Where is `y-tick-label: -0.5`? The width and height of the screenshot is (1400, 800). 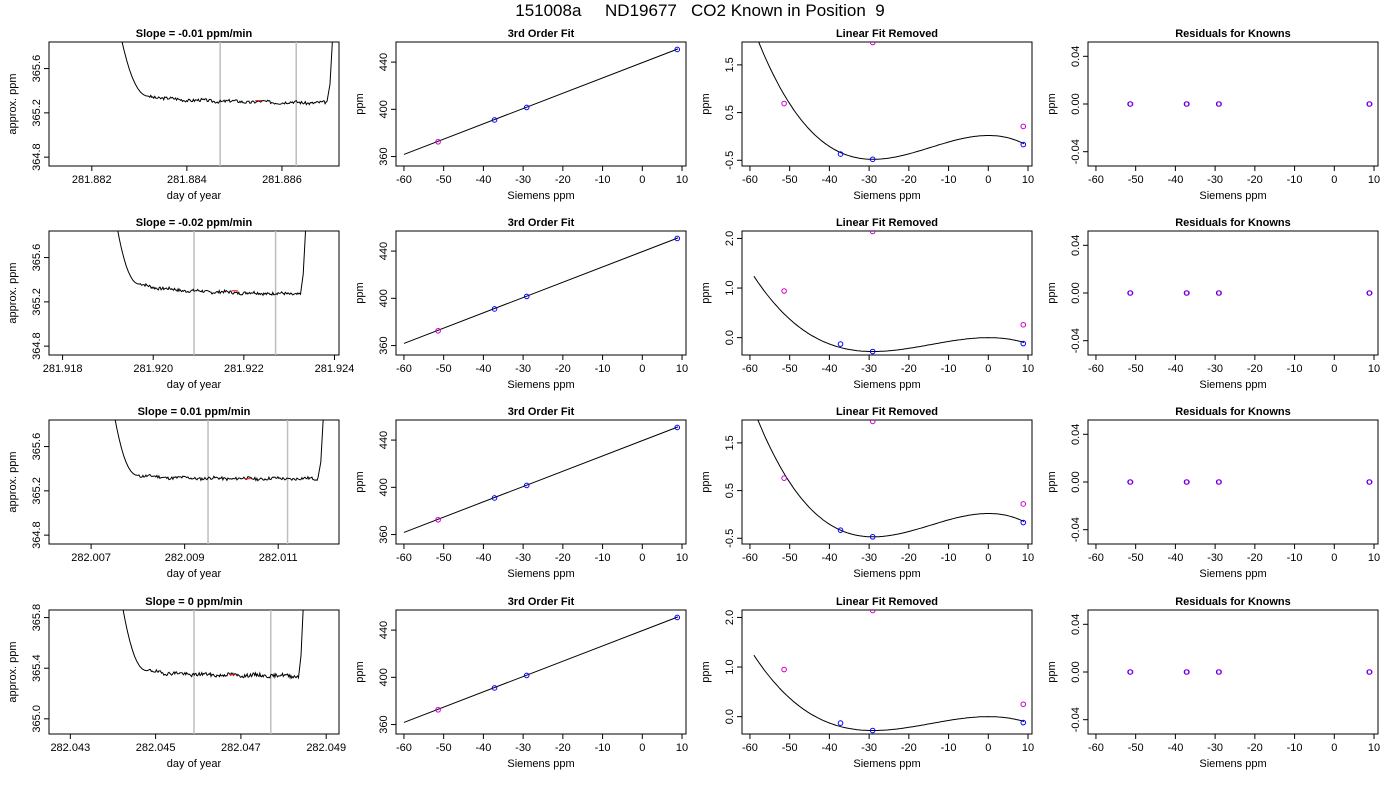
y-tick-label: -0.5 is located at coordinates (730, 160).